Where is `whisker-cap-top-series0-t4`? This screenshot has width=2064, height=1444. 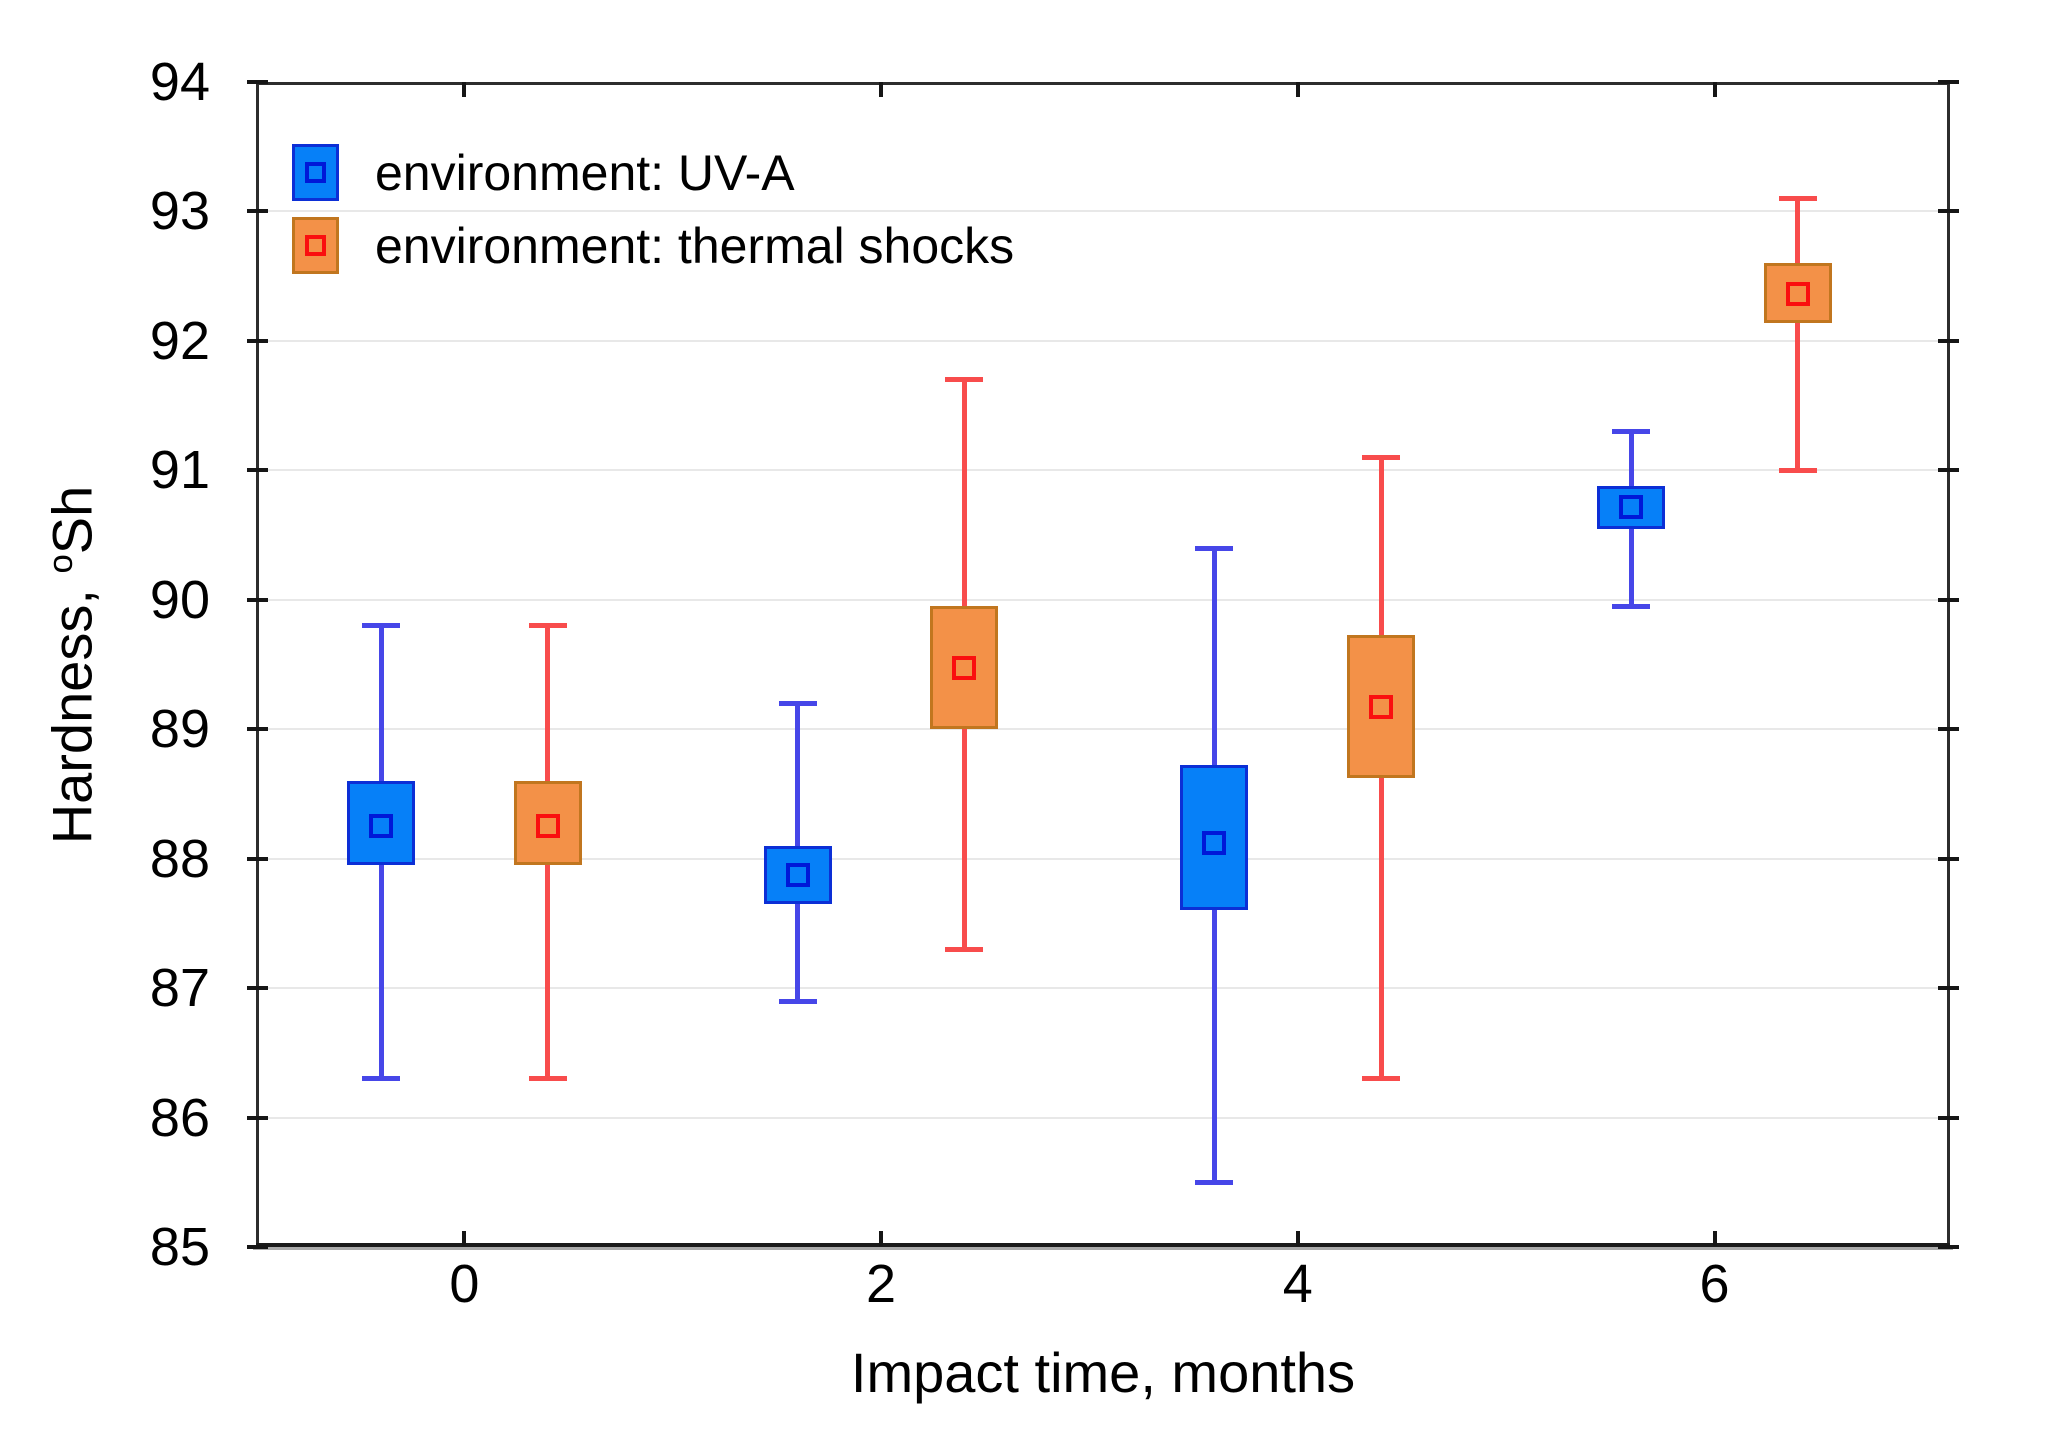
whisker-cap-top-series0-t4 is located at coordinates (1214, 548).